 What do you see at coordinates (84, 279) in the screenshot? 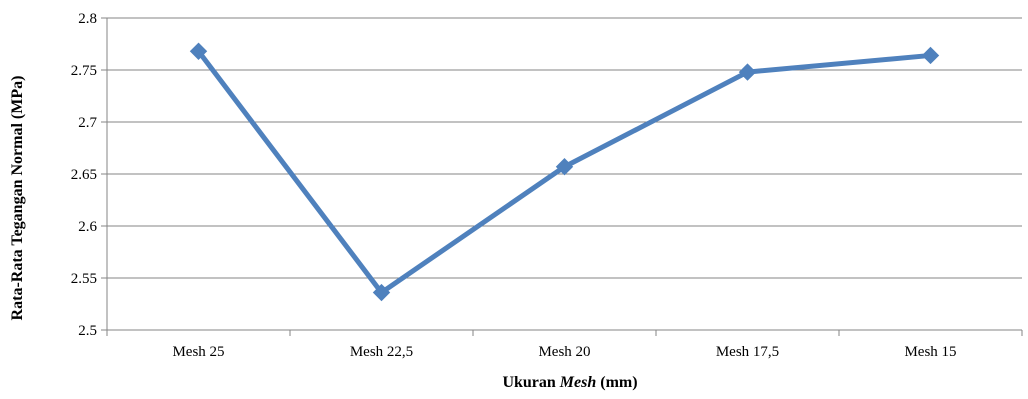
I see `y-tick-label: 2.55` at bounding box center [84, 279].